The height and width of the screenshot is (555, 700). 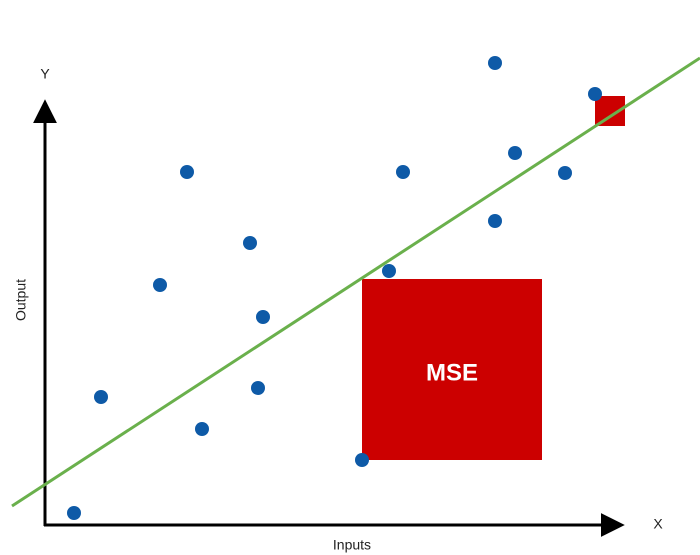 What do you see at coordinates (45, 74) in the screenshot?
I see `y-axis-label: Y` at bounding box center [45, 74].